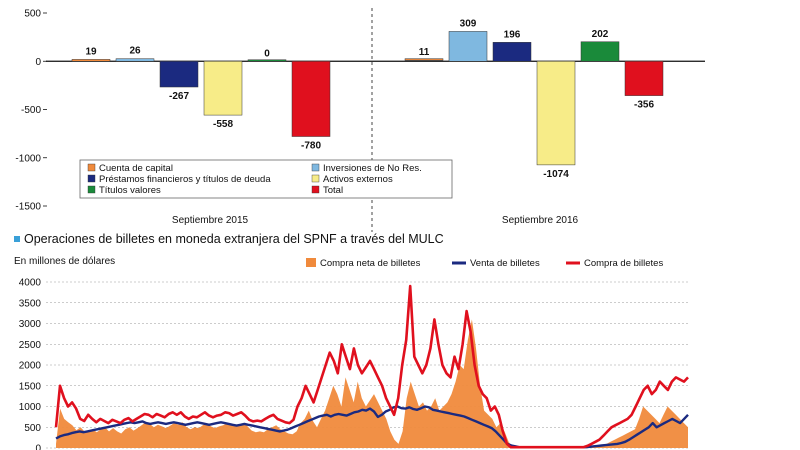  Describe the element at coordinates (30, 386) in the screenshot. I see `line-y-tick-label: 1500` at that location.